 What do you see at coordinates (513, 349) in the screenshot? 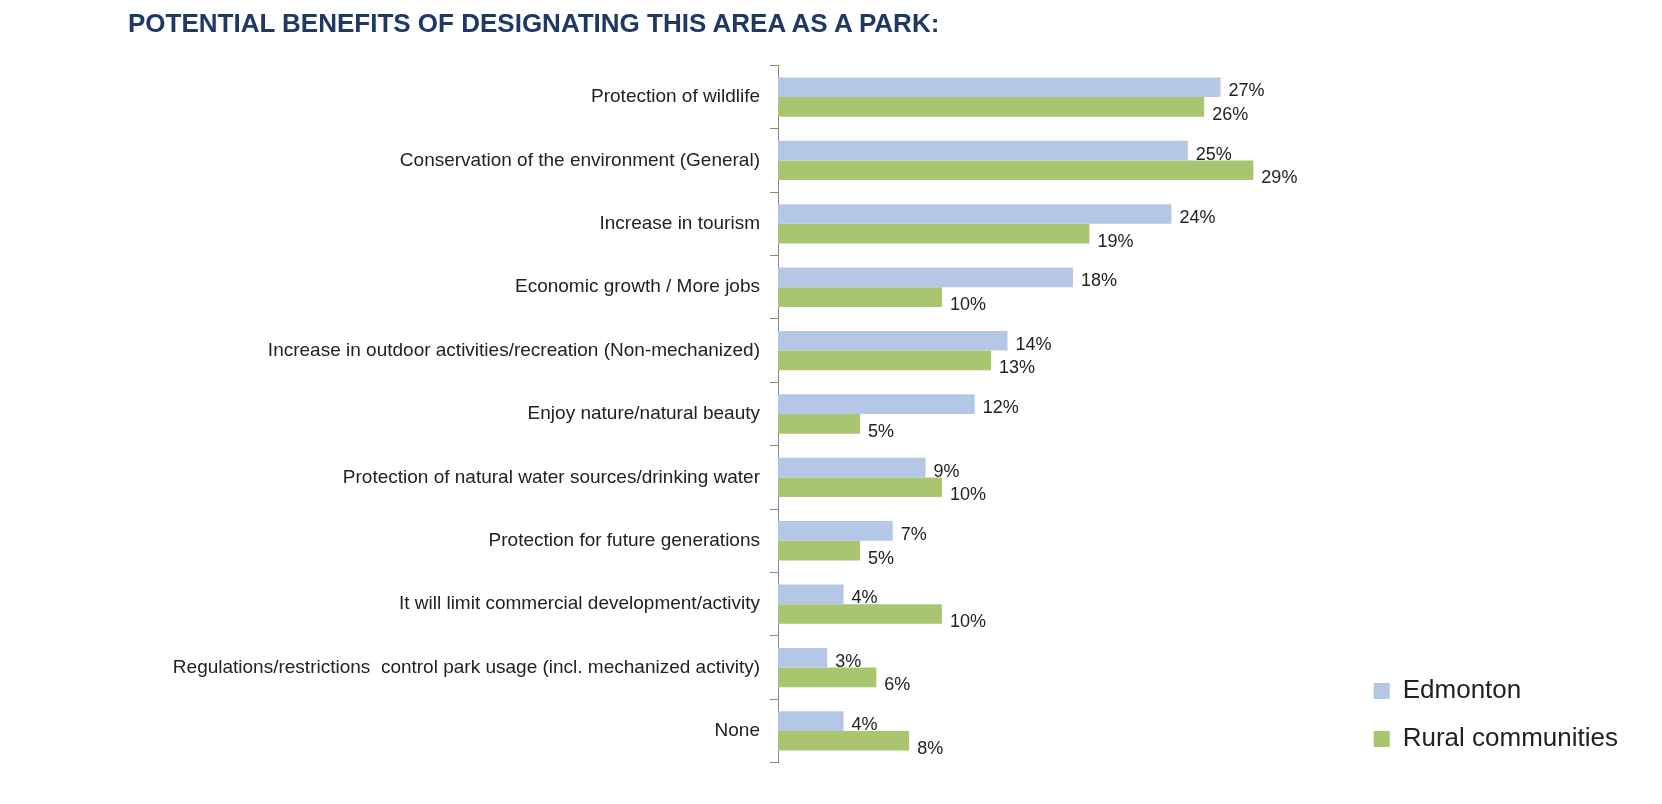
I see `y-tick-label: Increase in outdoor activities/recreation (Non-mechanized)` at bounding box center [513, 349].